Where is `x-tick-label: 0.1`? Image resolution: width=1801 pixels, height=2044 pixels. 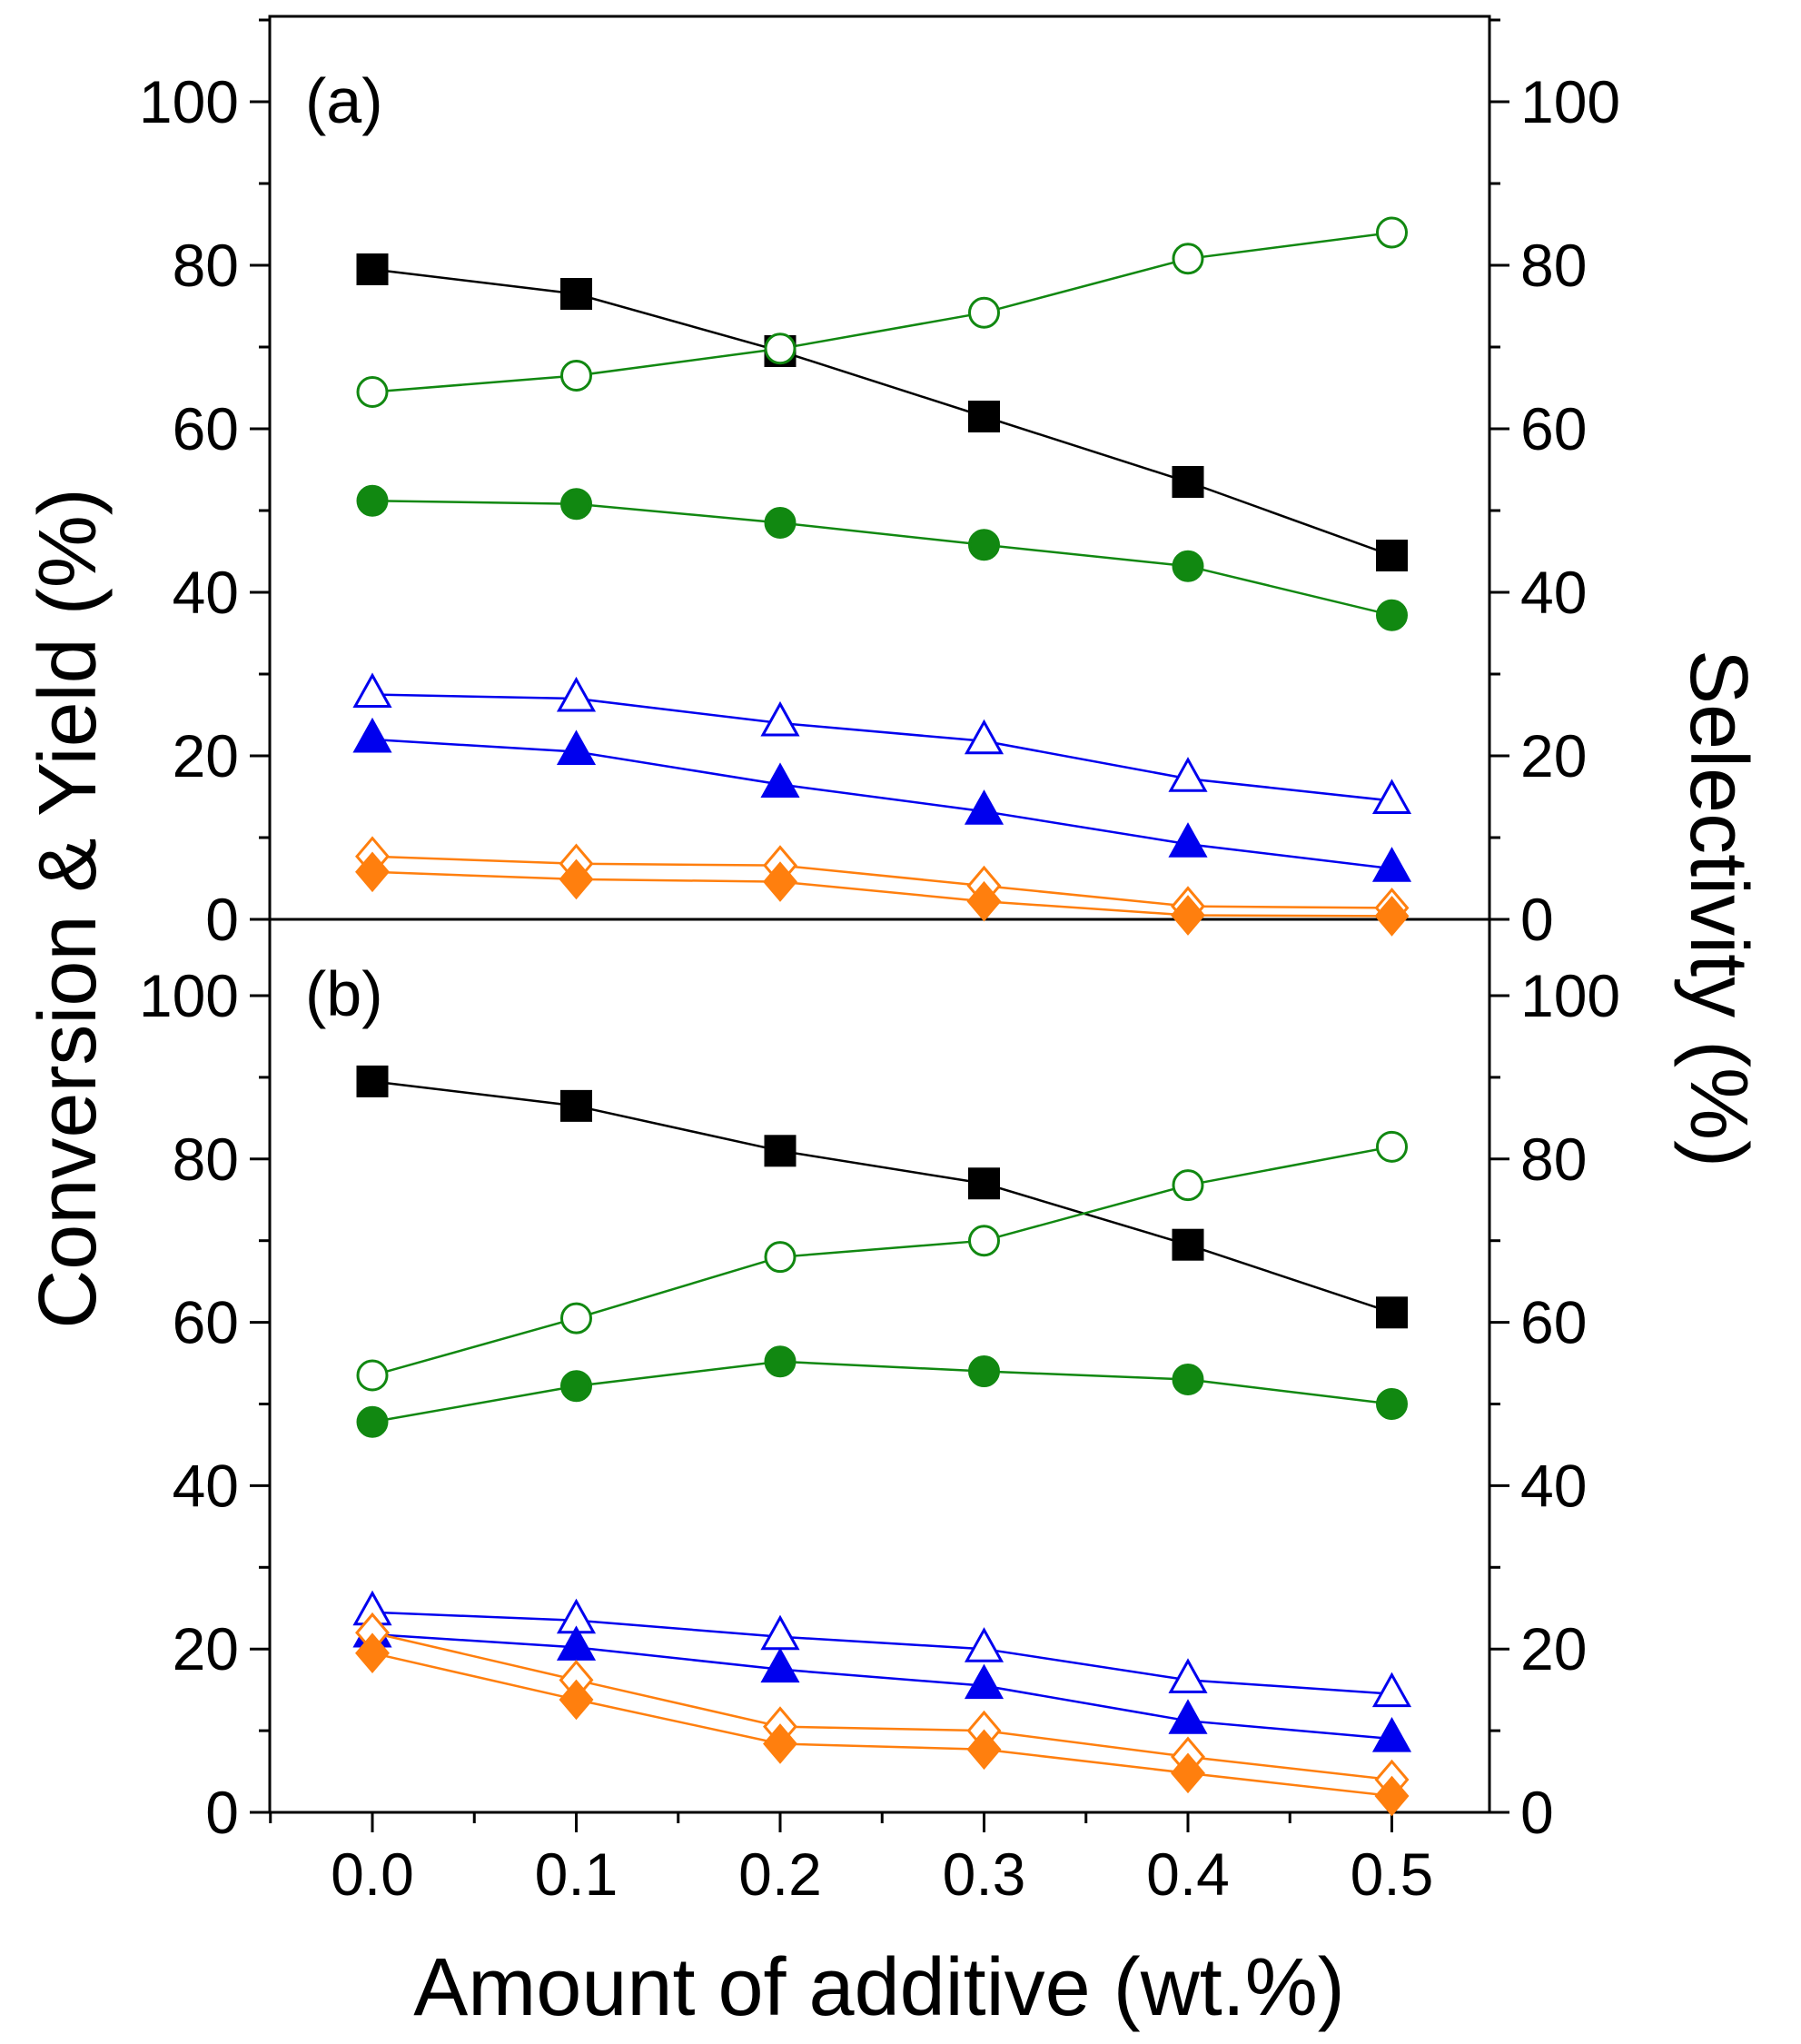
x-tick-label: 0.1 is located at coordinates (576, 1874).